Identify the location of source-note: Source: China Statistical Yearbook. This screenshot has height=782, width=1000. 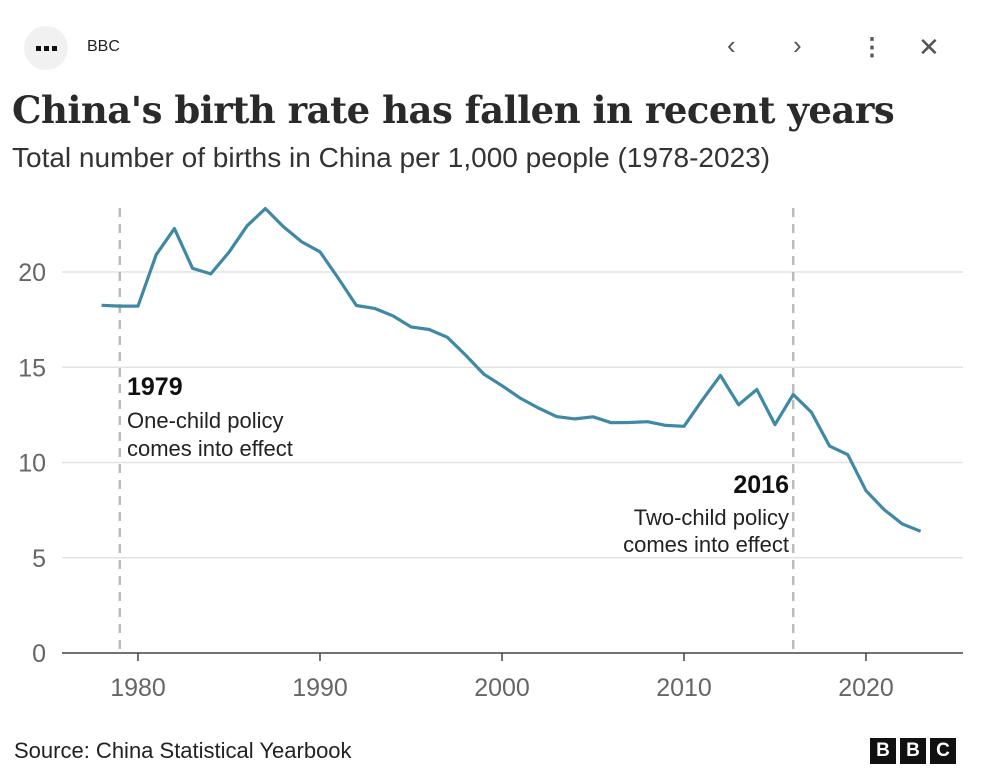
(183, 750).